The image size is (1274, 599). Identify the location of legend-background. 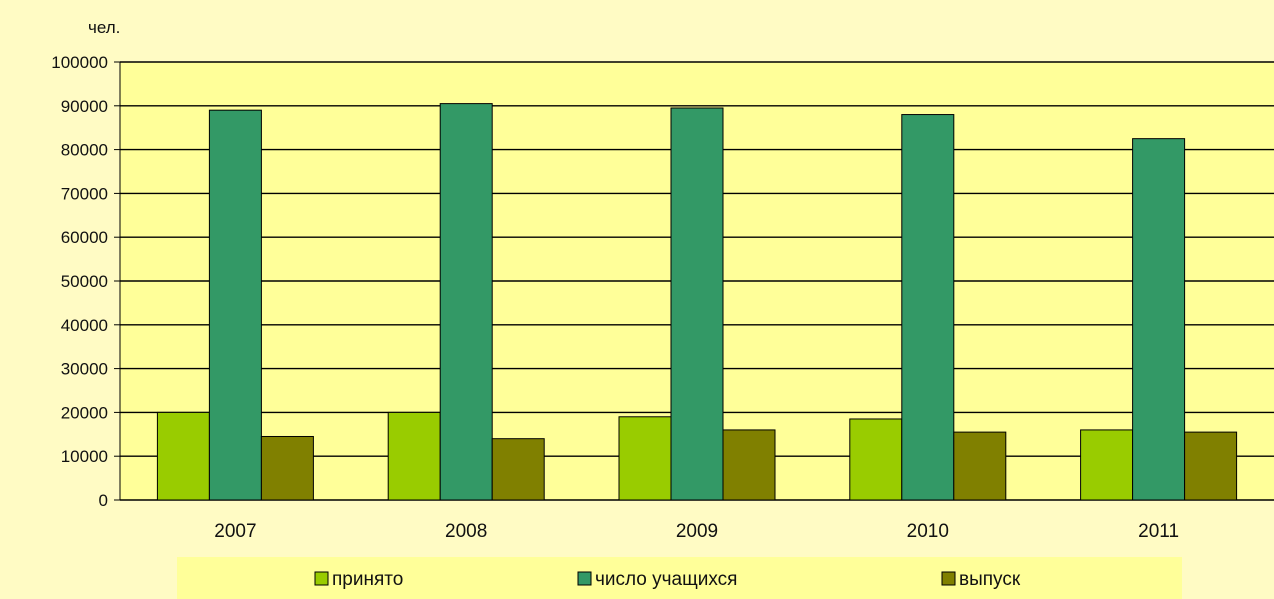
(679, 578).